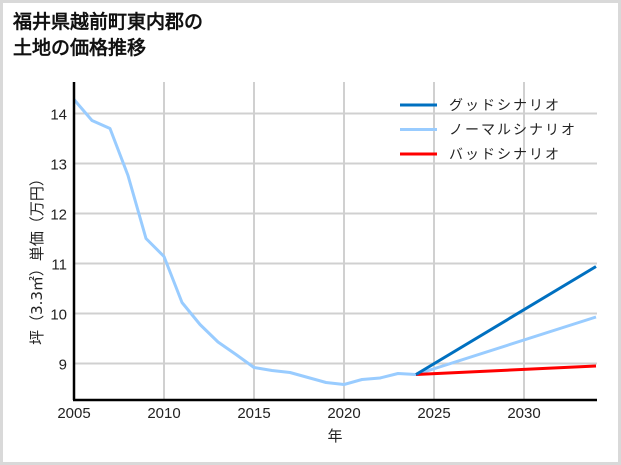  Describe the element at coordinates (73, 413) in the screenshot. I see `x-tick-label: 2005` at that location.